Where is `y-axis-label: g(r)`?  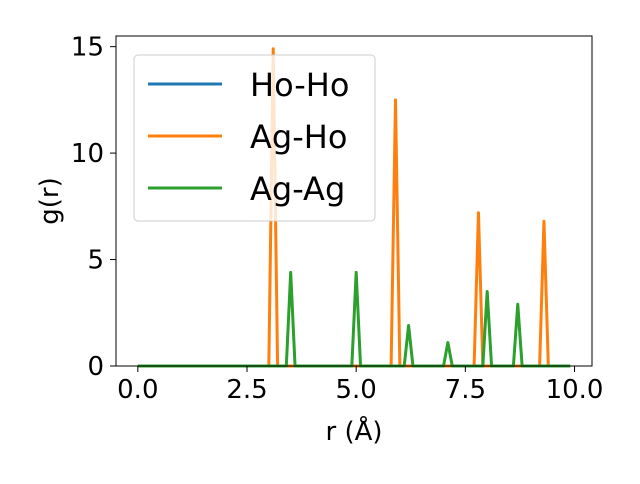 y-axis-label: g(r) is located at coordinates (50, 200).